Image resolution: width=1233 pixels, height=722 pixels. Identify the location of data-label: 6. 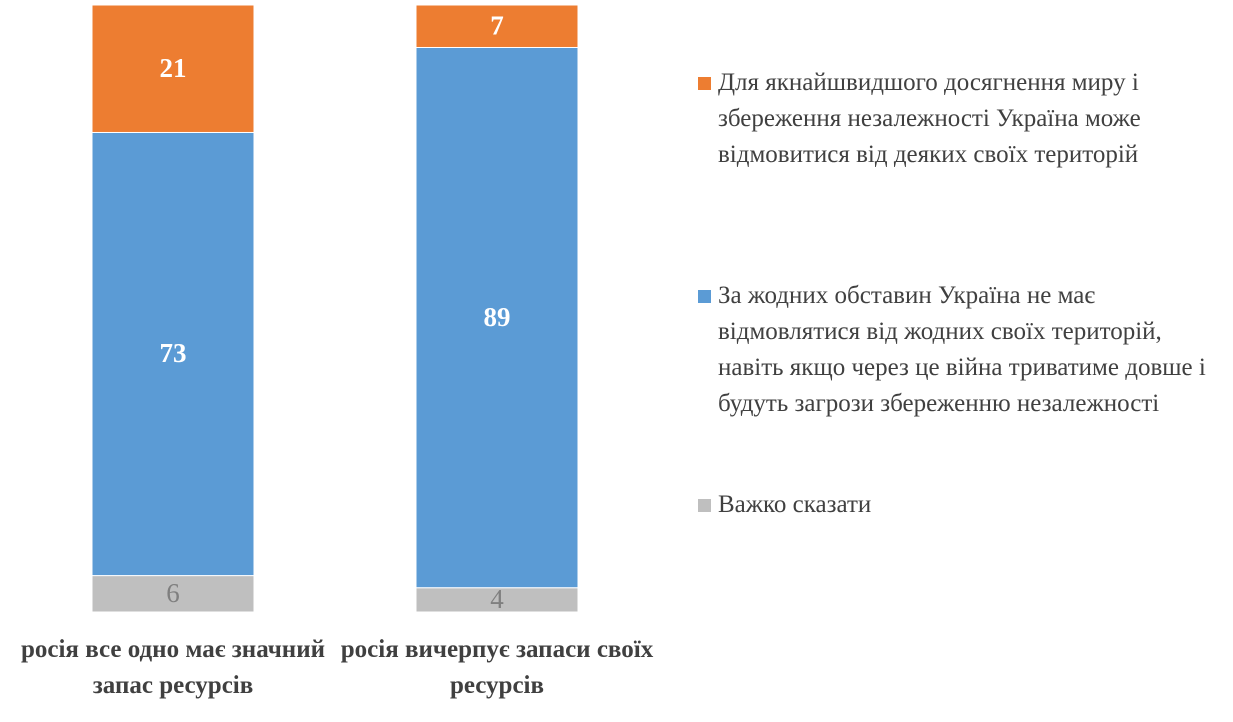
(173, 593).